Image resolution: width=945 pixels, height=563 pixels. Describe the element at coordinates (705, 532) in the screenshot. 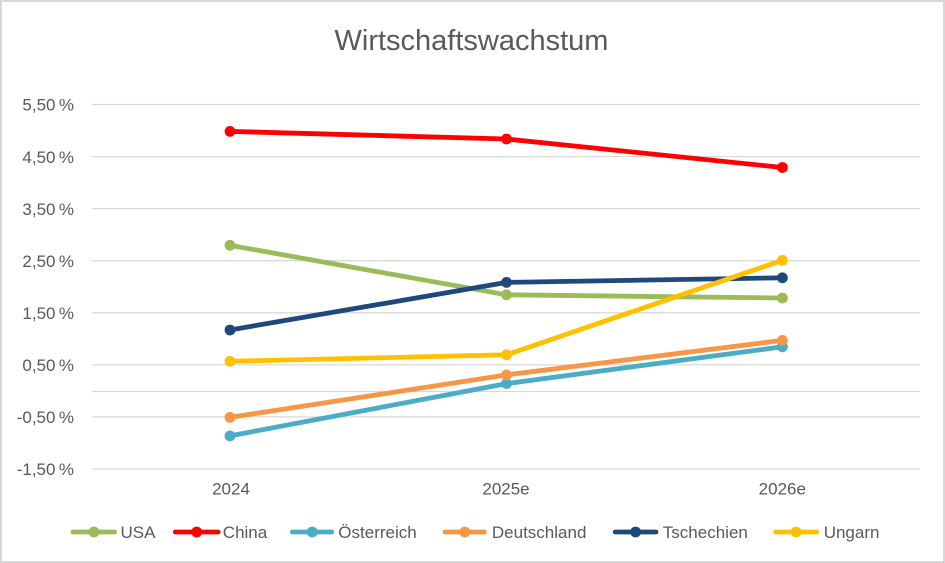

I see `svg-text: Tschechien` at that location.